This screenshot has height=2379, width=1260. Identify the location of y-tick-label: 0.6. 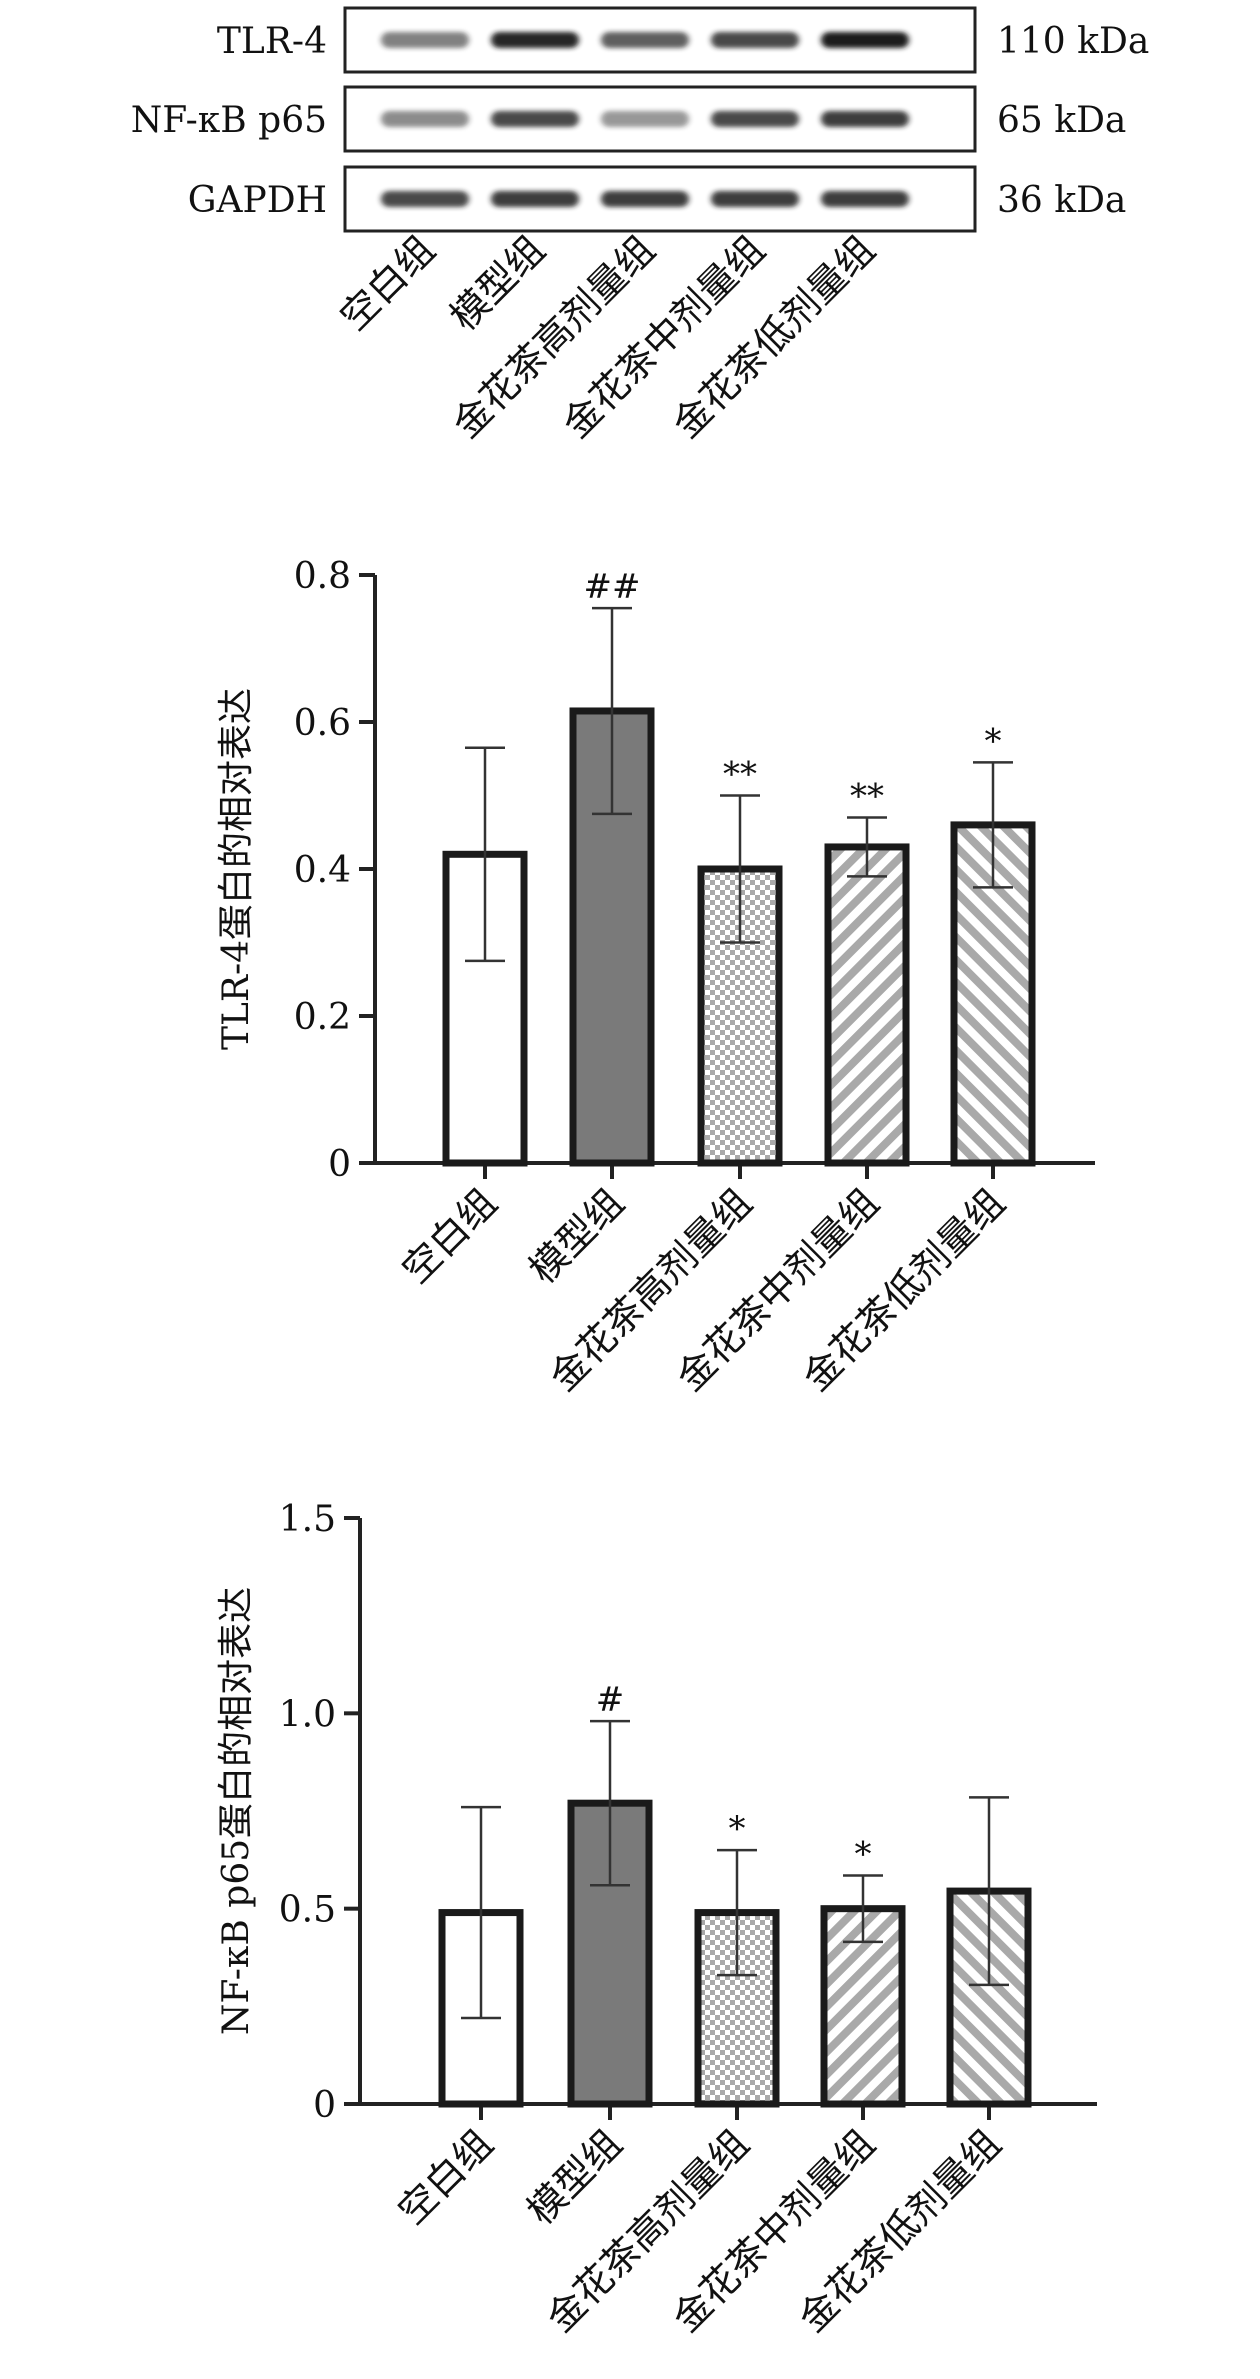
(322, 723).